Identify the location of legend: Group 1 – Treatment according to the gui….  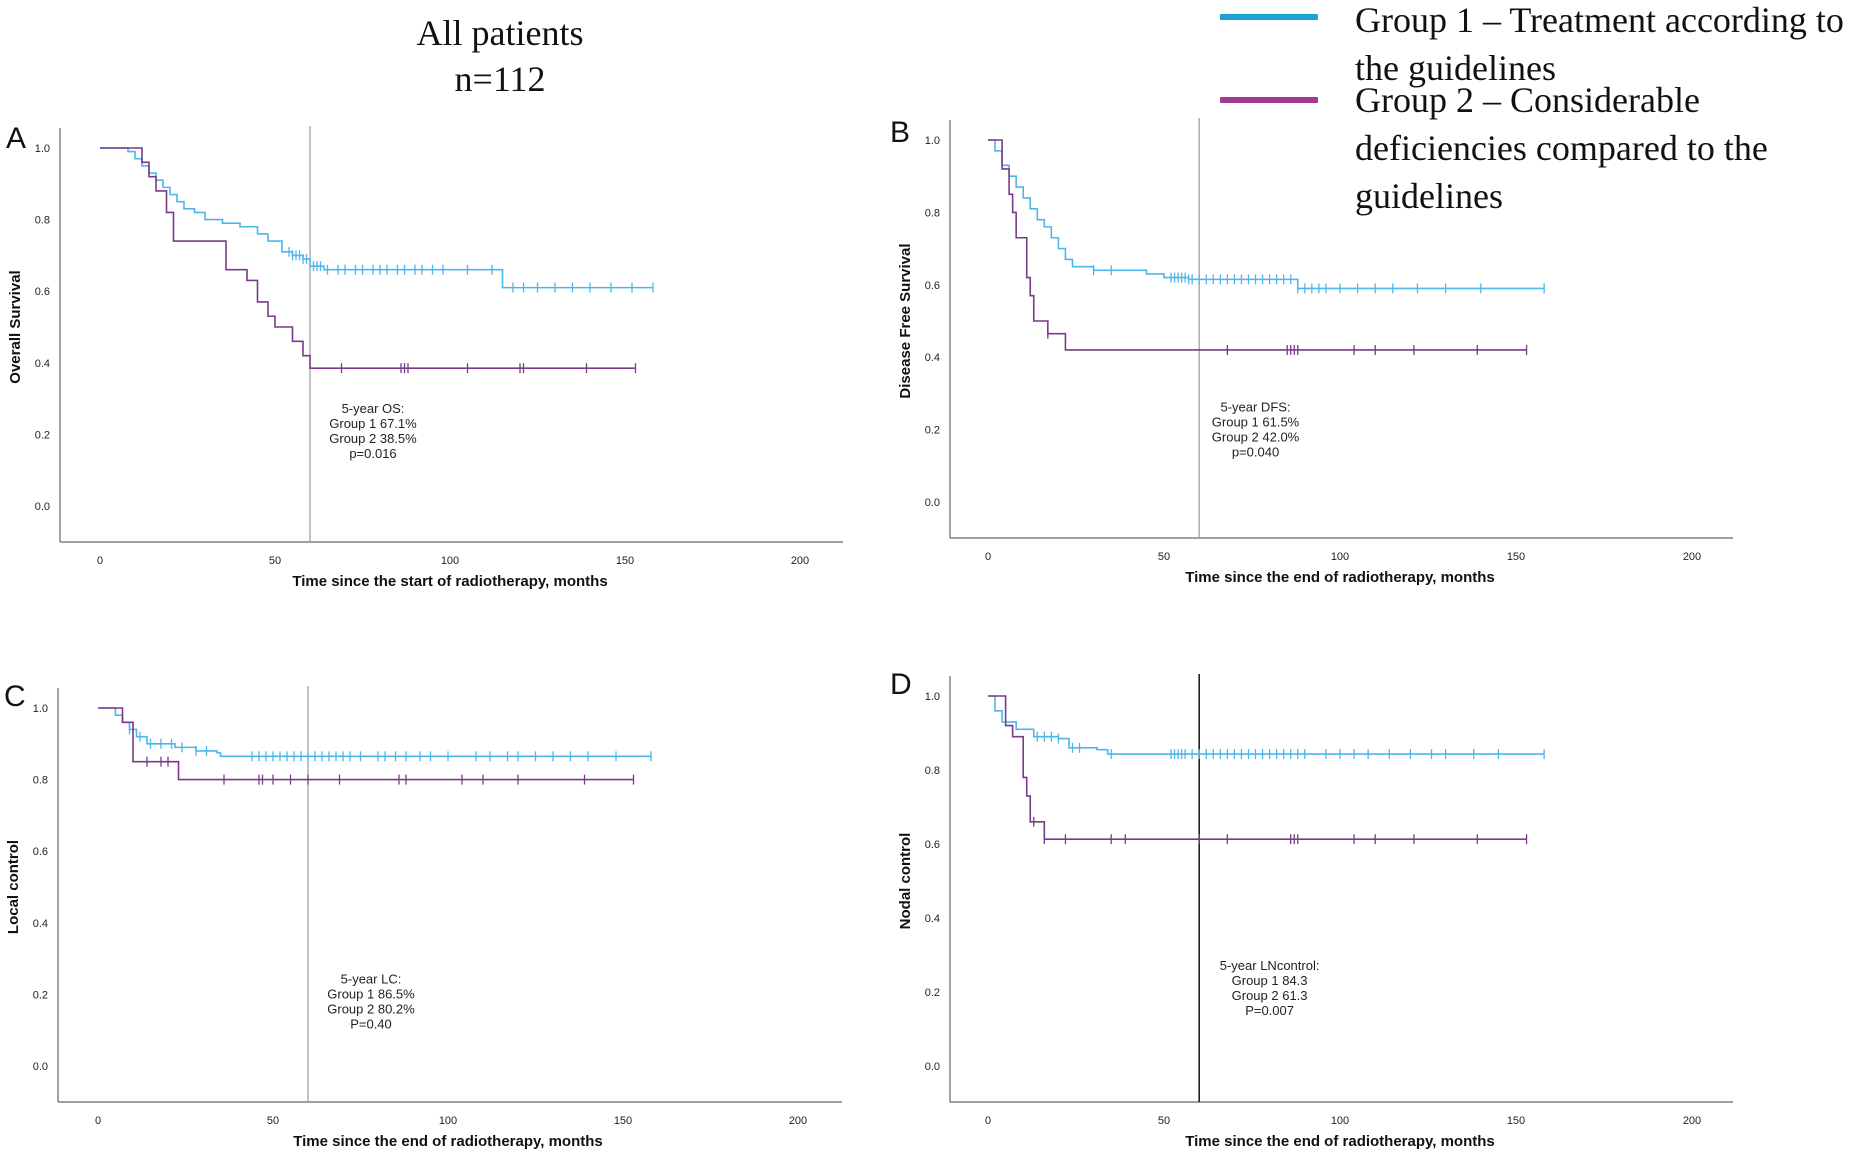
(1539, 120).